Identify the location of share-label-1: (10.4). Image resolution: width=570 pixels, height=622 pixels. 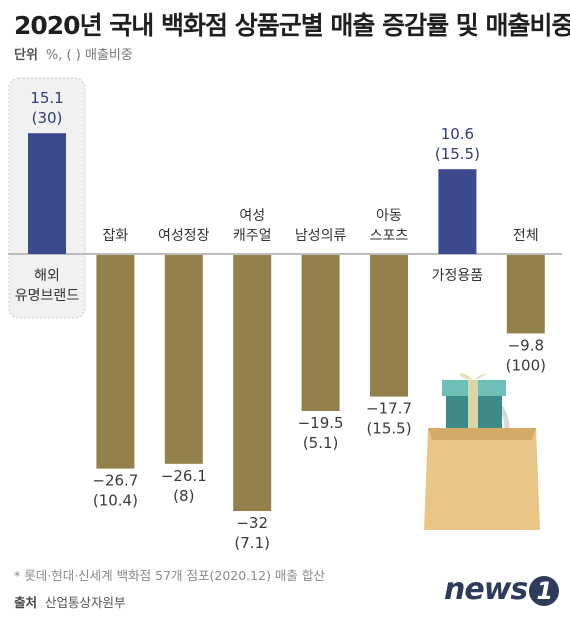
(115, 501).